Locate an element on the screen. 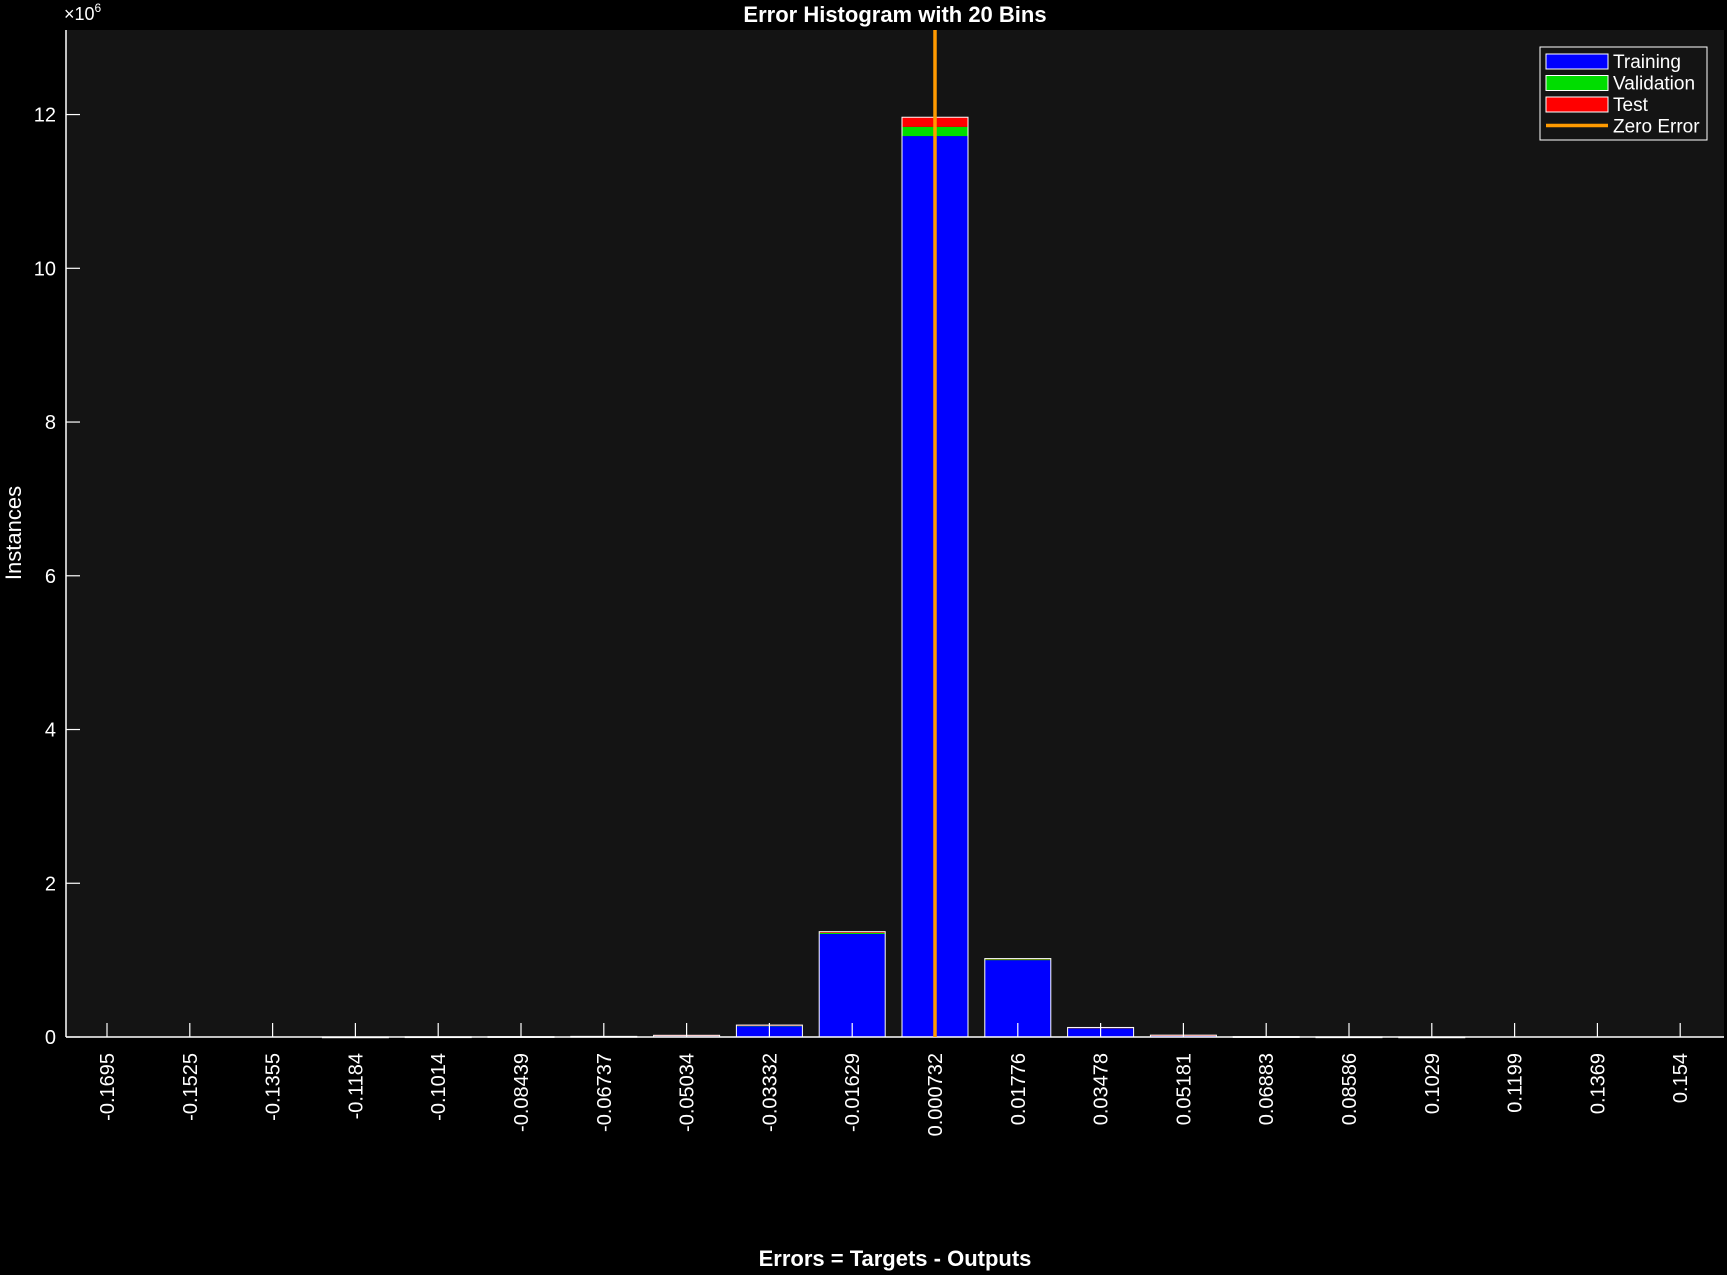 The width and height of the screenshot is (1727, 1275). x-tick-label-3: -0.1184 is located at coordinates (356, 1086).